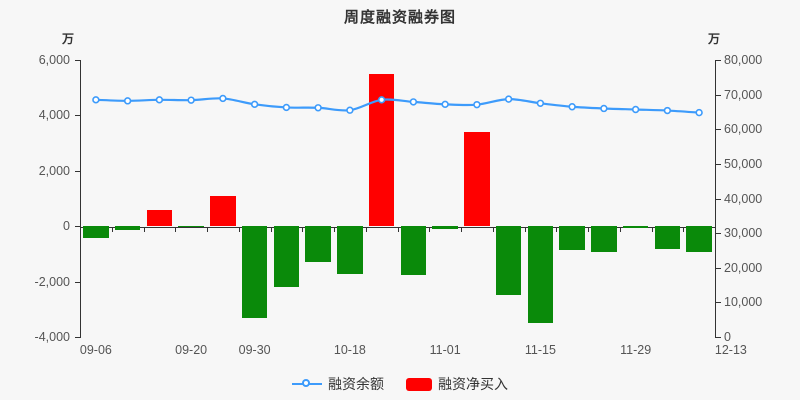  I want to click on right-axis-unit: 万, so click(714, 39).